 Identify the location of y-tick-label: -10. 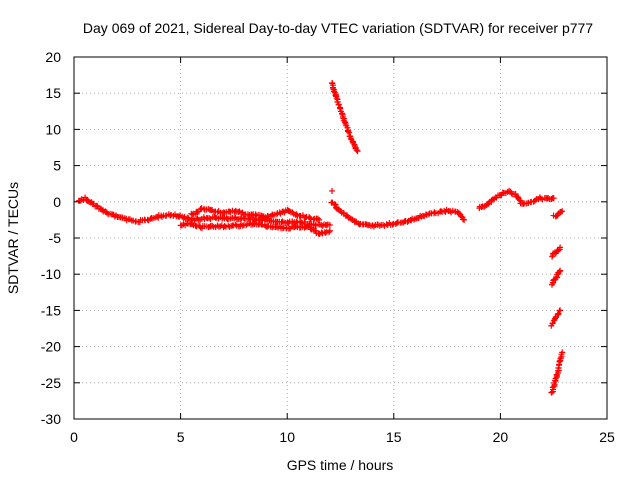
(51, 274).